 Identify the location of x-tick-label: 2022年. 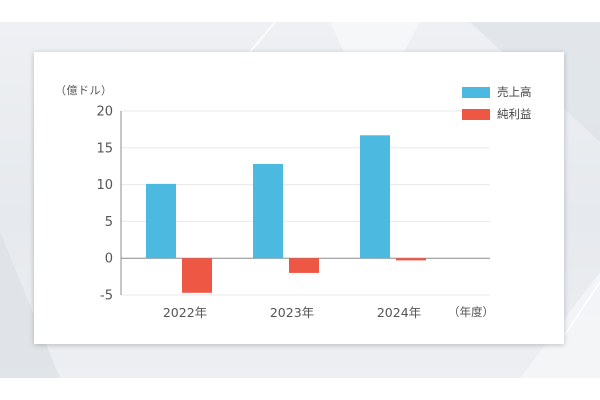
(185, 312).